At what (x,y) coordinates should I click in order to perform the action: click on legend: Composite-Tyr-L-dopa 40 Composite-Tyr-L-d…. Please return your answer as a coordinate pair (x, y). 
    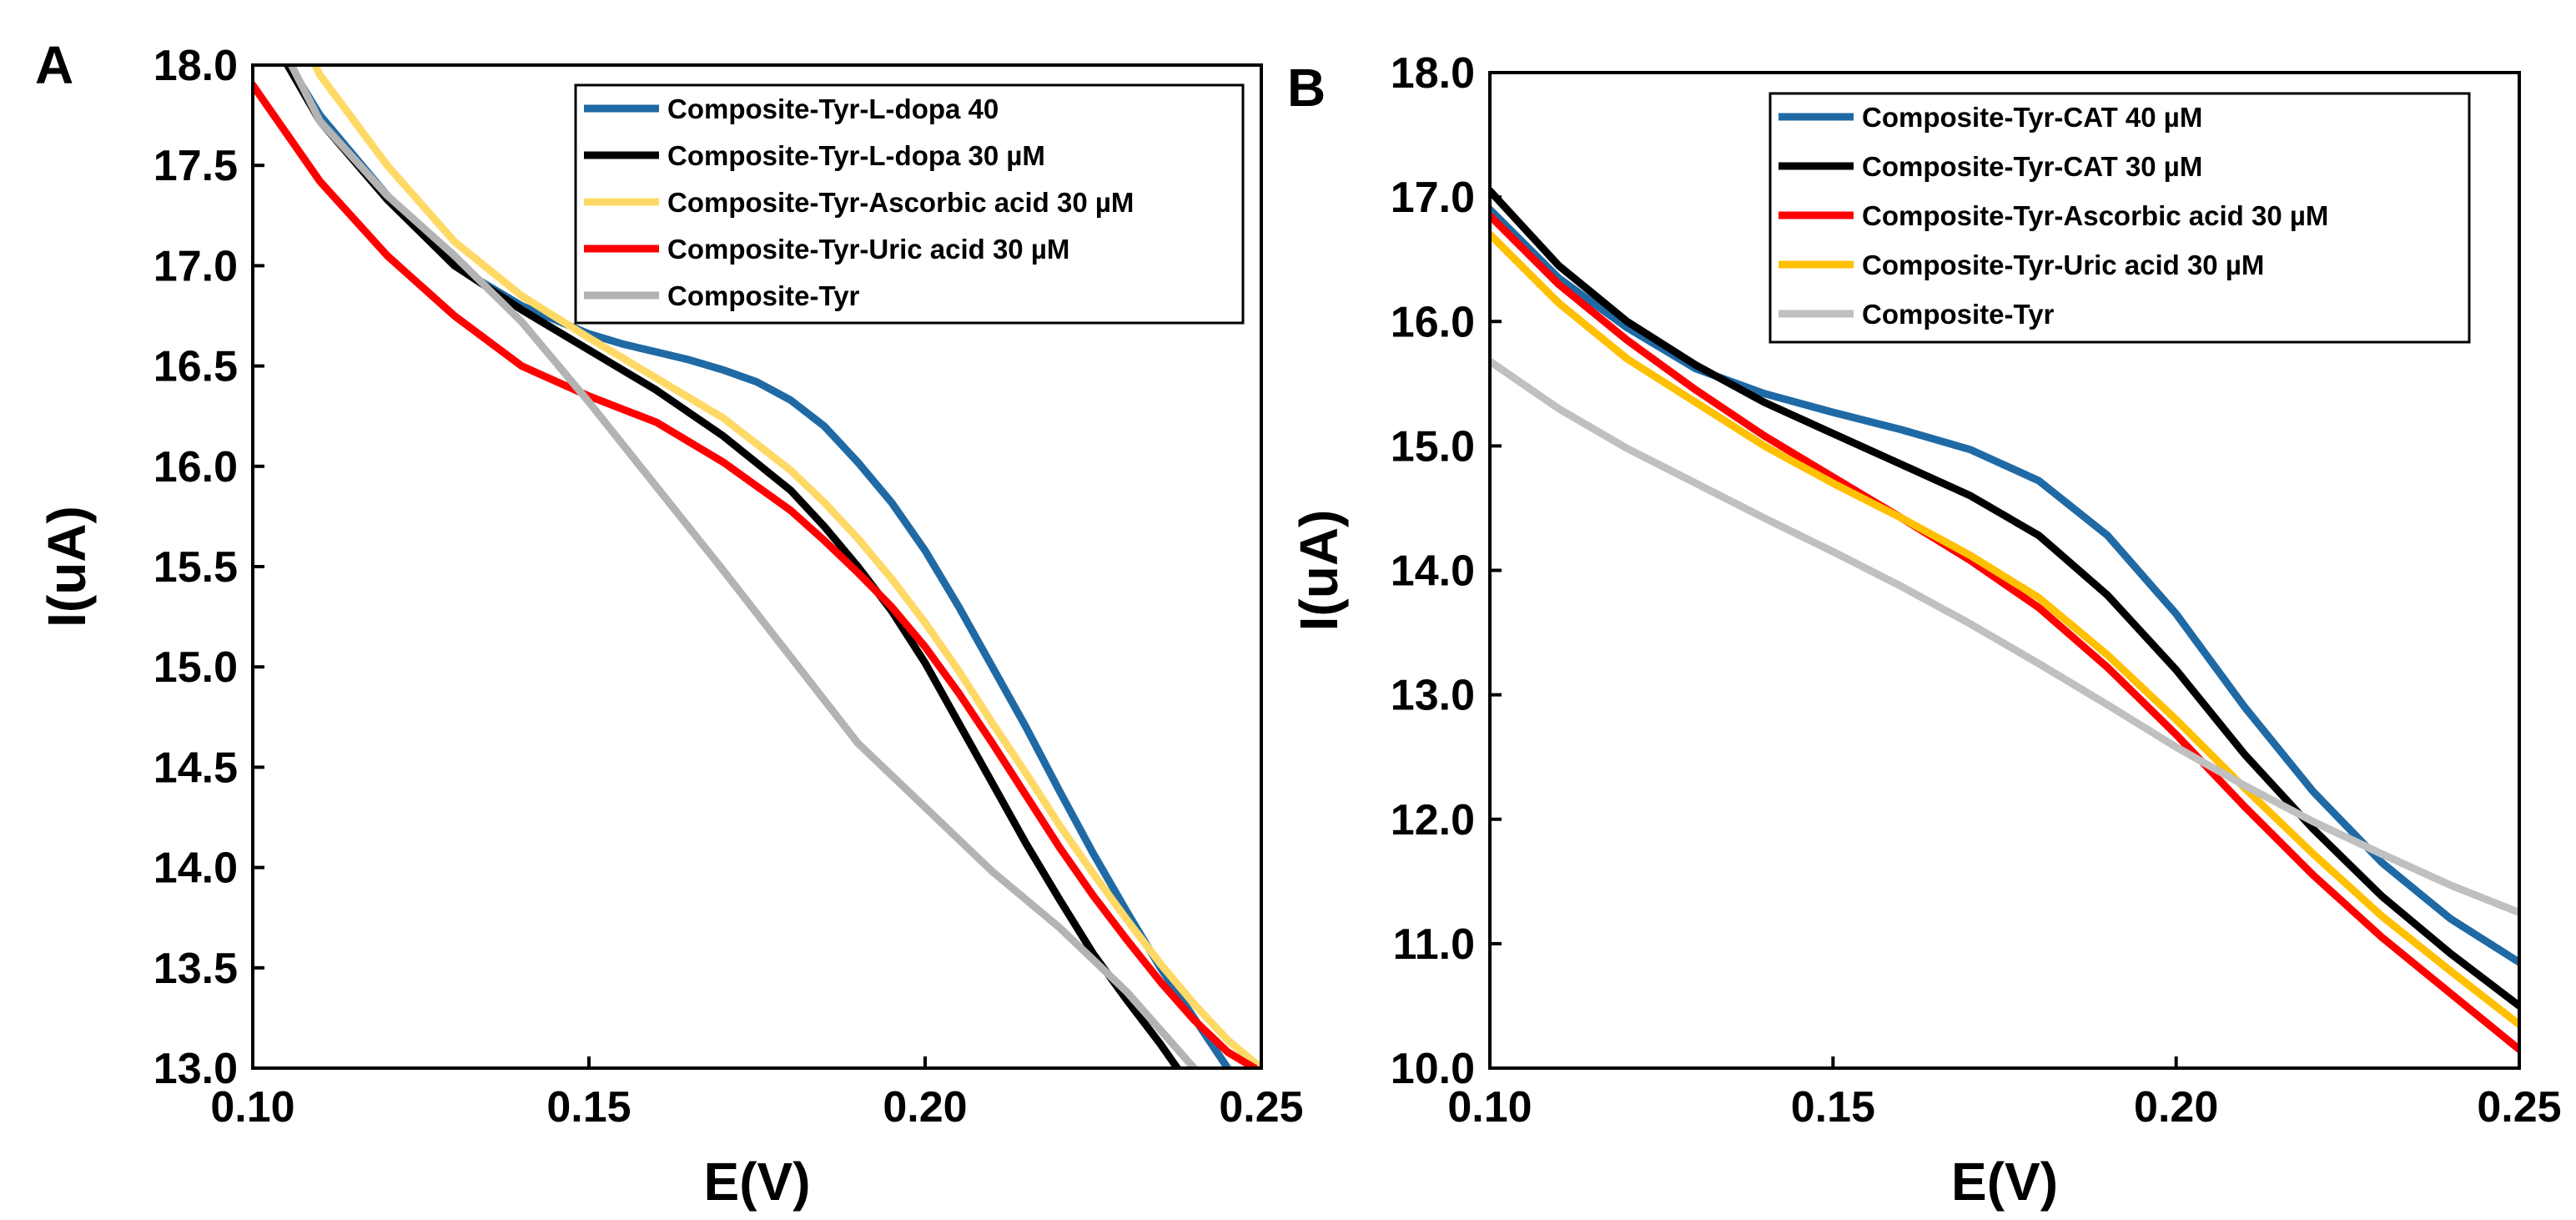
    Looking at the image, I should click on (909, 204).